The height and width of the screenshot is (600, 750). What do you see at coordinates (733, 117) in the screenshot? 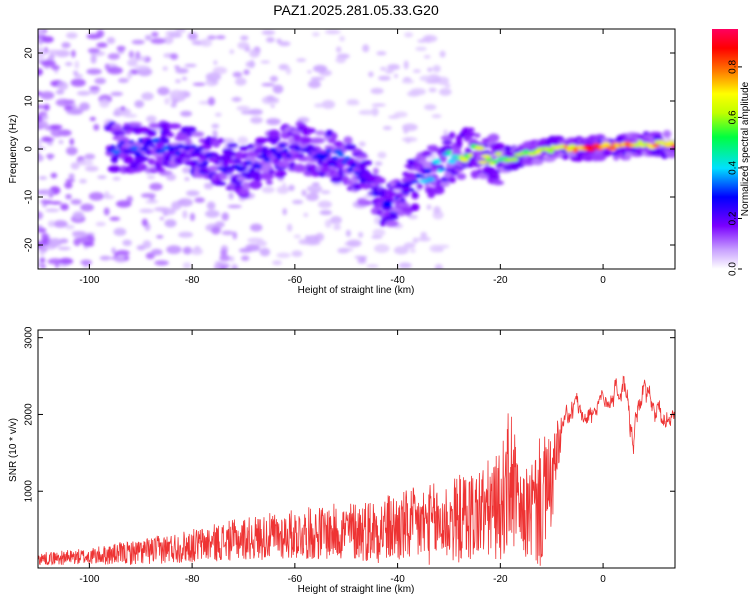
I see `colorbar-tick-label: 0.6` at bounding box center [733, 117].